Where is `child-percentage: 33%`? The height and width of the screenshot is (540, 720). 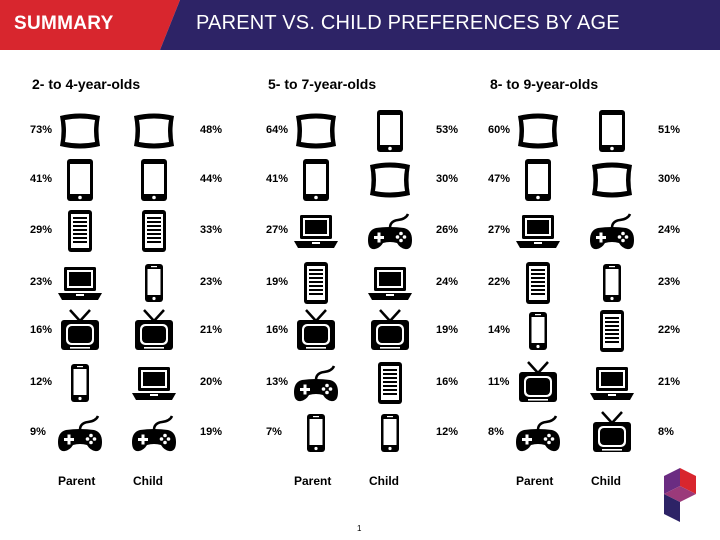 child-percentage: 33% is located at coordinates (211, 230).